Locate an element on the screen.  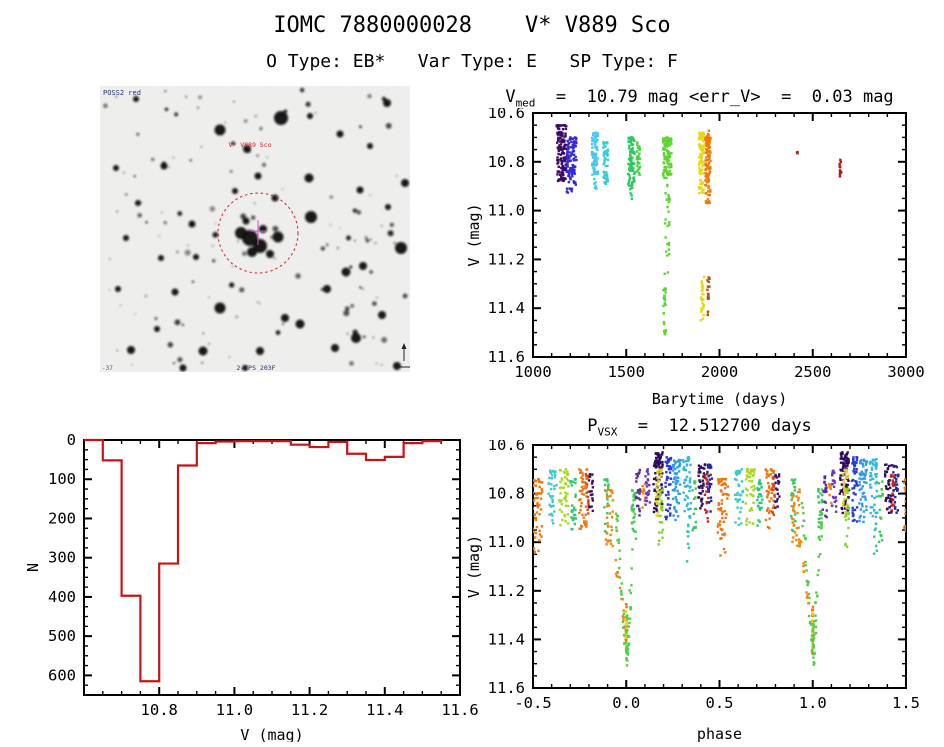
x-axis-label: phase is located at coordinates (719, 734).